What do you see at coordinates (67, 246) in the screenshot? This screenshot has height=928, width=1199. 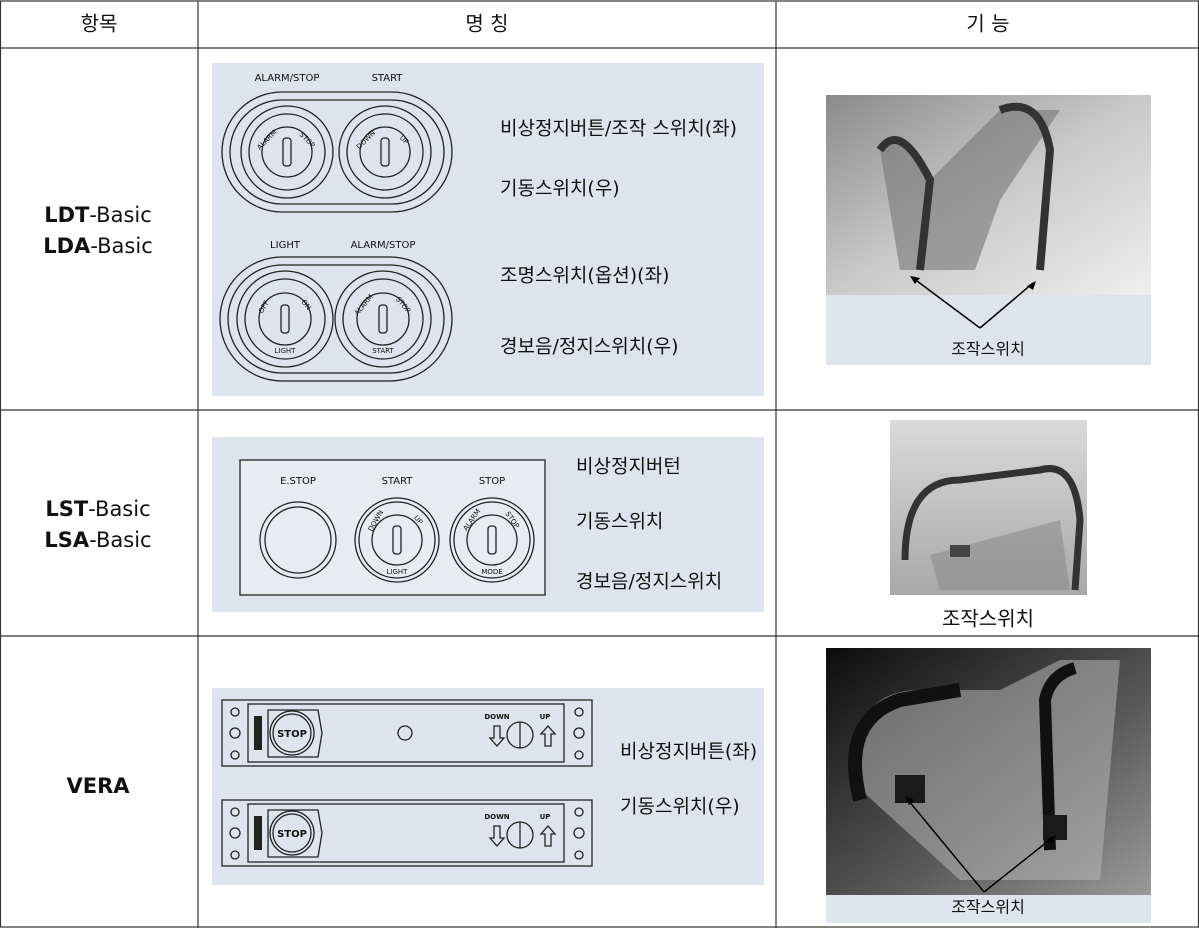 I see `item-code: LDA` at bounding box center [67, 246].